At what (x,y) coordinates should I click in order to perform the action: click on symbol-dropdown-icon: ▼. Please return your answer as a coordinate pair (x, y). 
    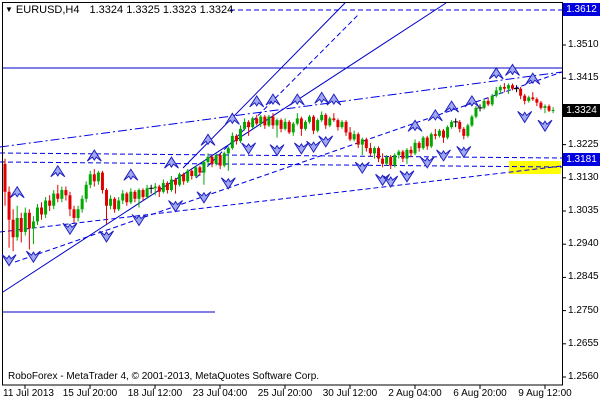
    Looking at the image, I should click on (9, 9).